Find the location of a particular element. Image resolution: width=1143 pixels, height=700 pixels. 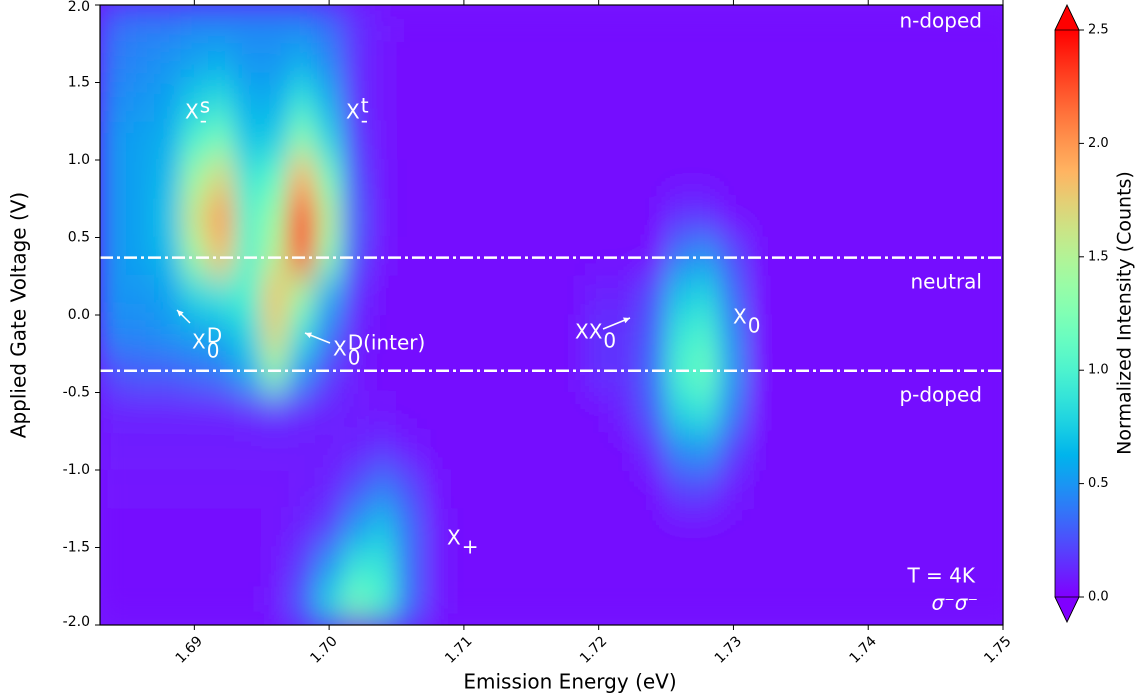

annotation-superscript: t is located at coordinates (365, 106).